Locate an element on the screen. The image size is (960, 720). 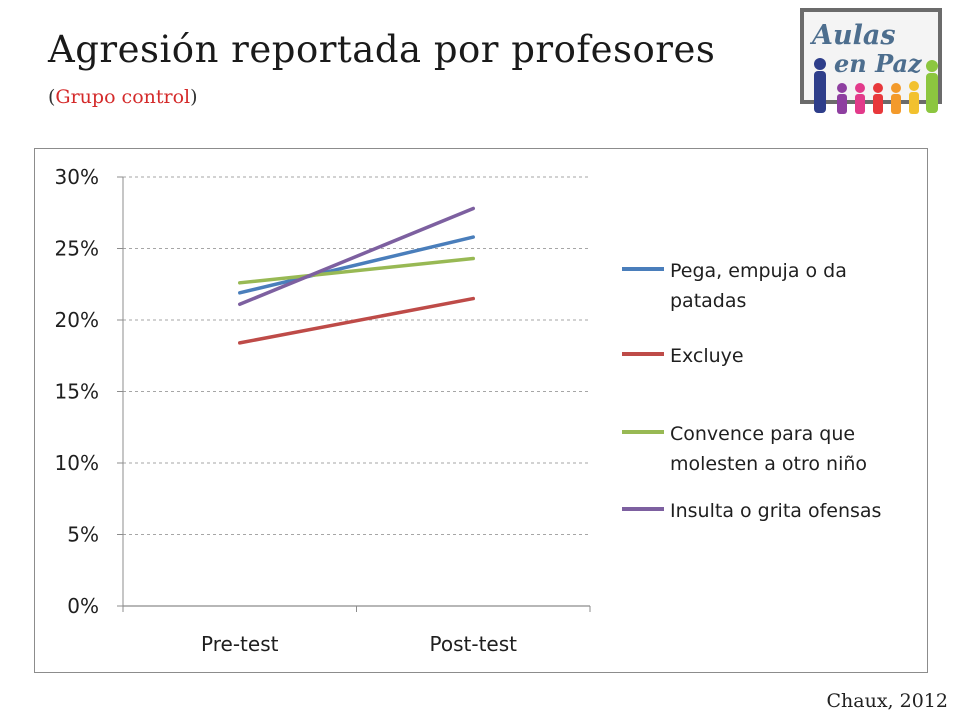
y-tick-label: 5% is located at coordinates (83, 535).